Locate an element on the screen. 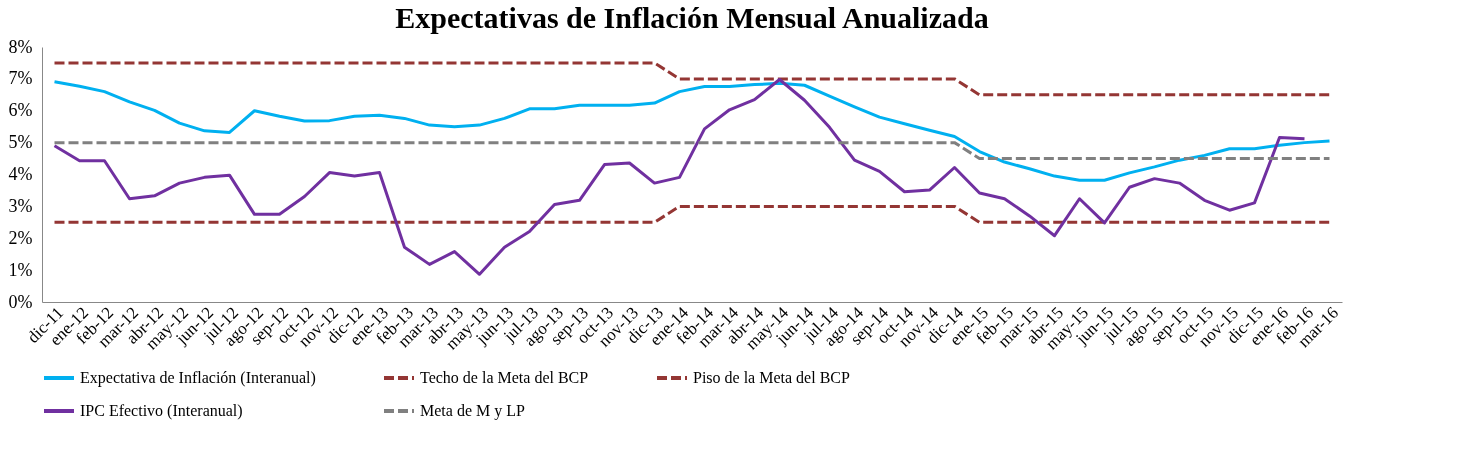  y-tick-label: 0% is located at coordinates (20, 301).